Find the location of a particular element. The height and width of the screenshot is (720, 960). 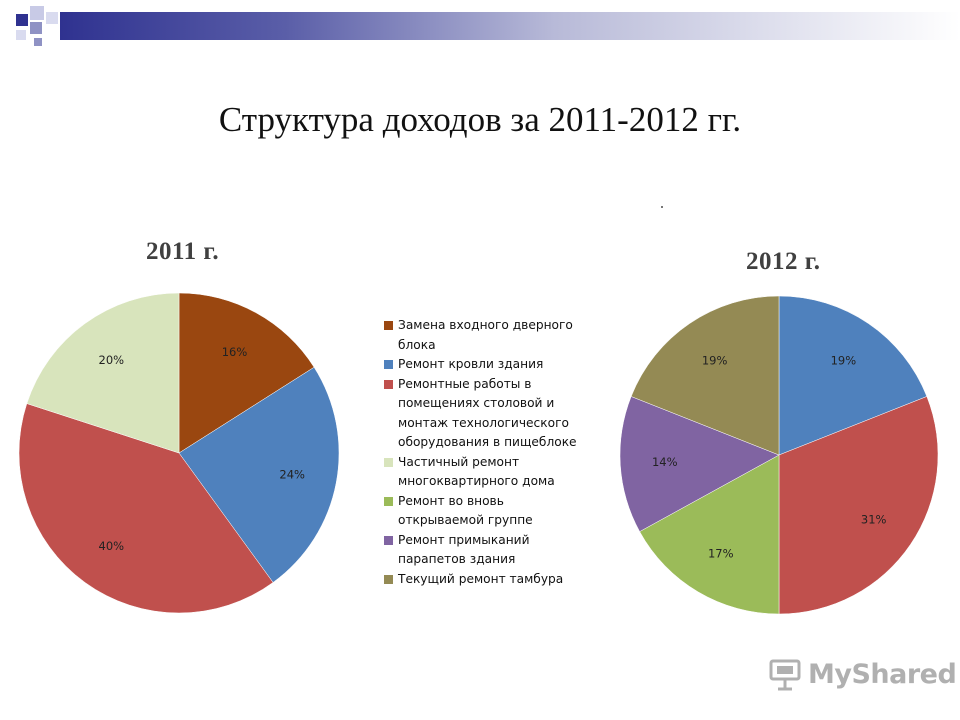

legend-item: Ремонт кровли здания is located at coordinates (507, 365).